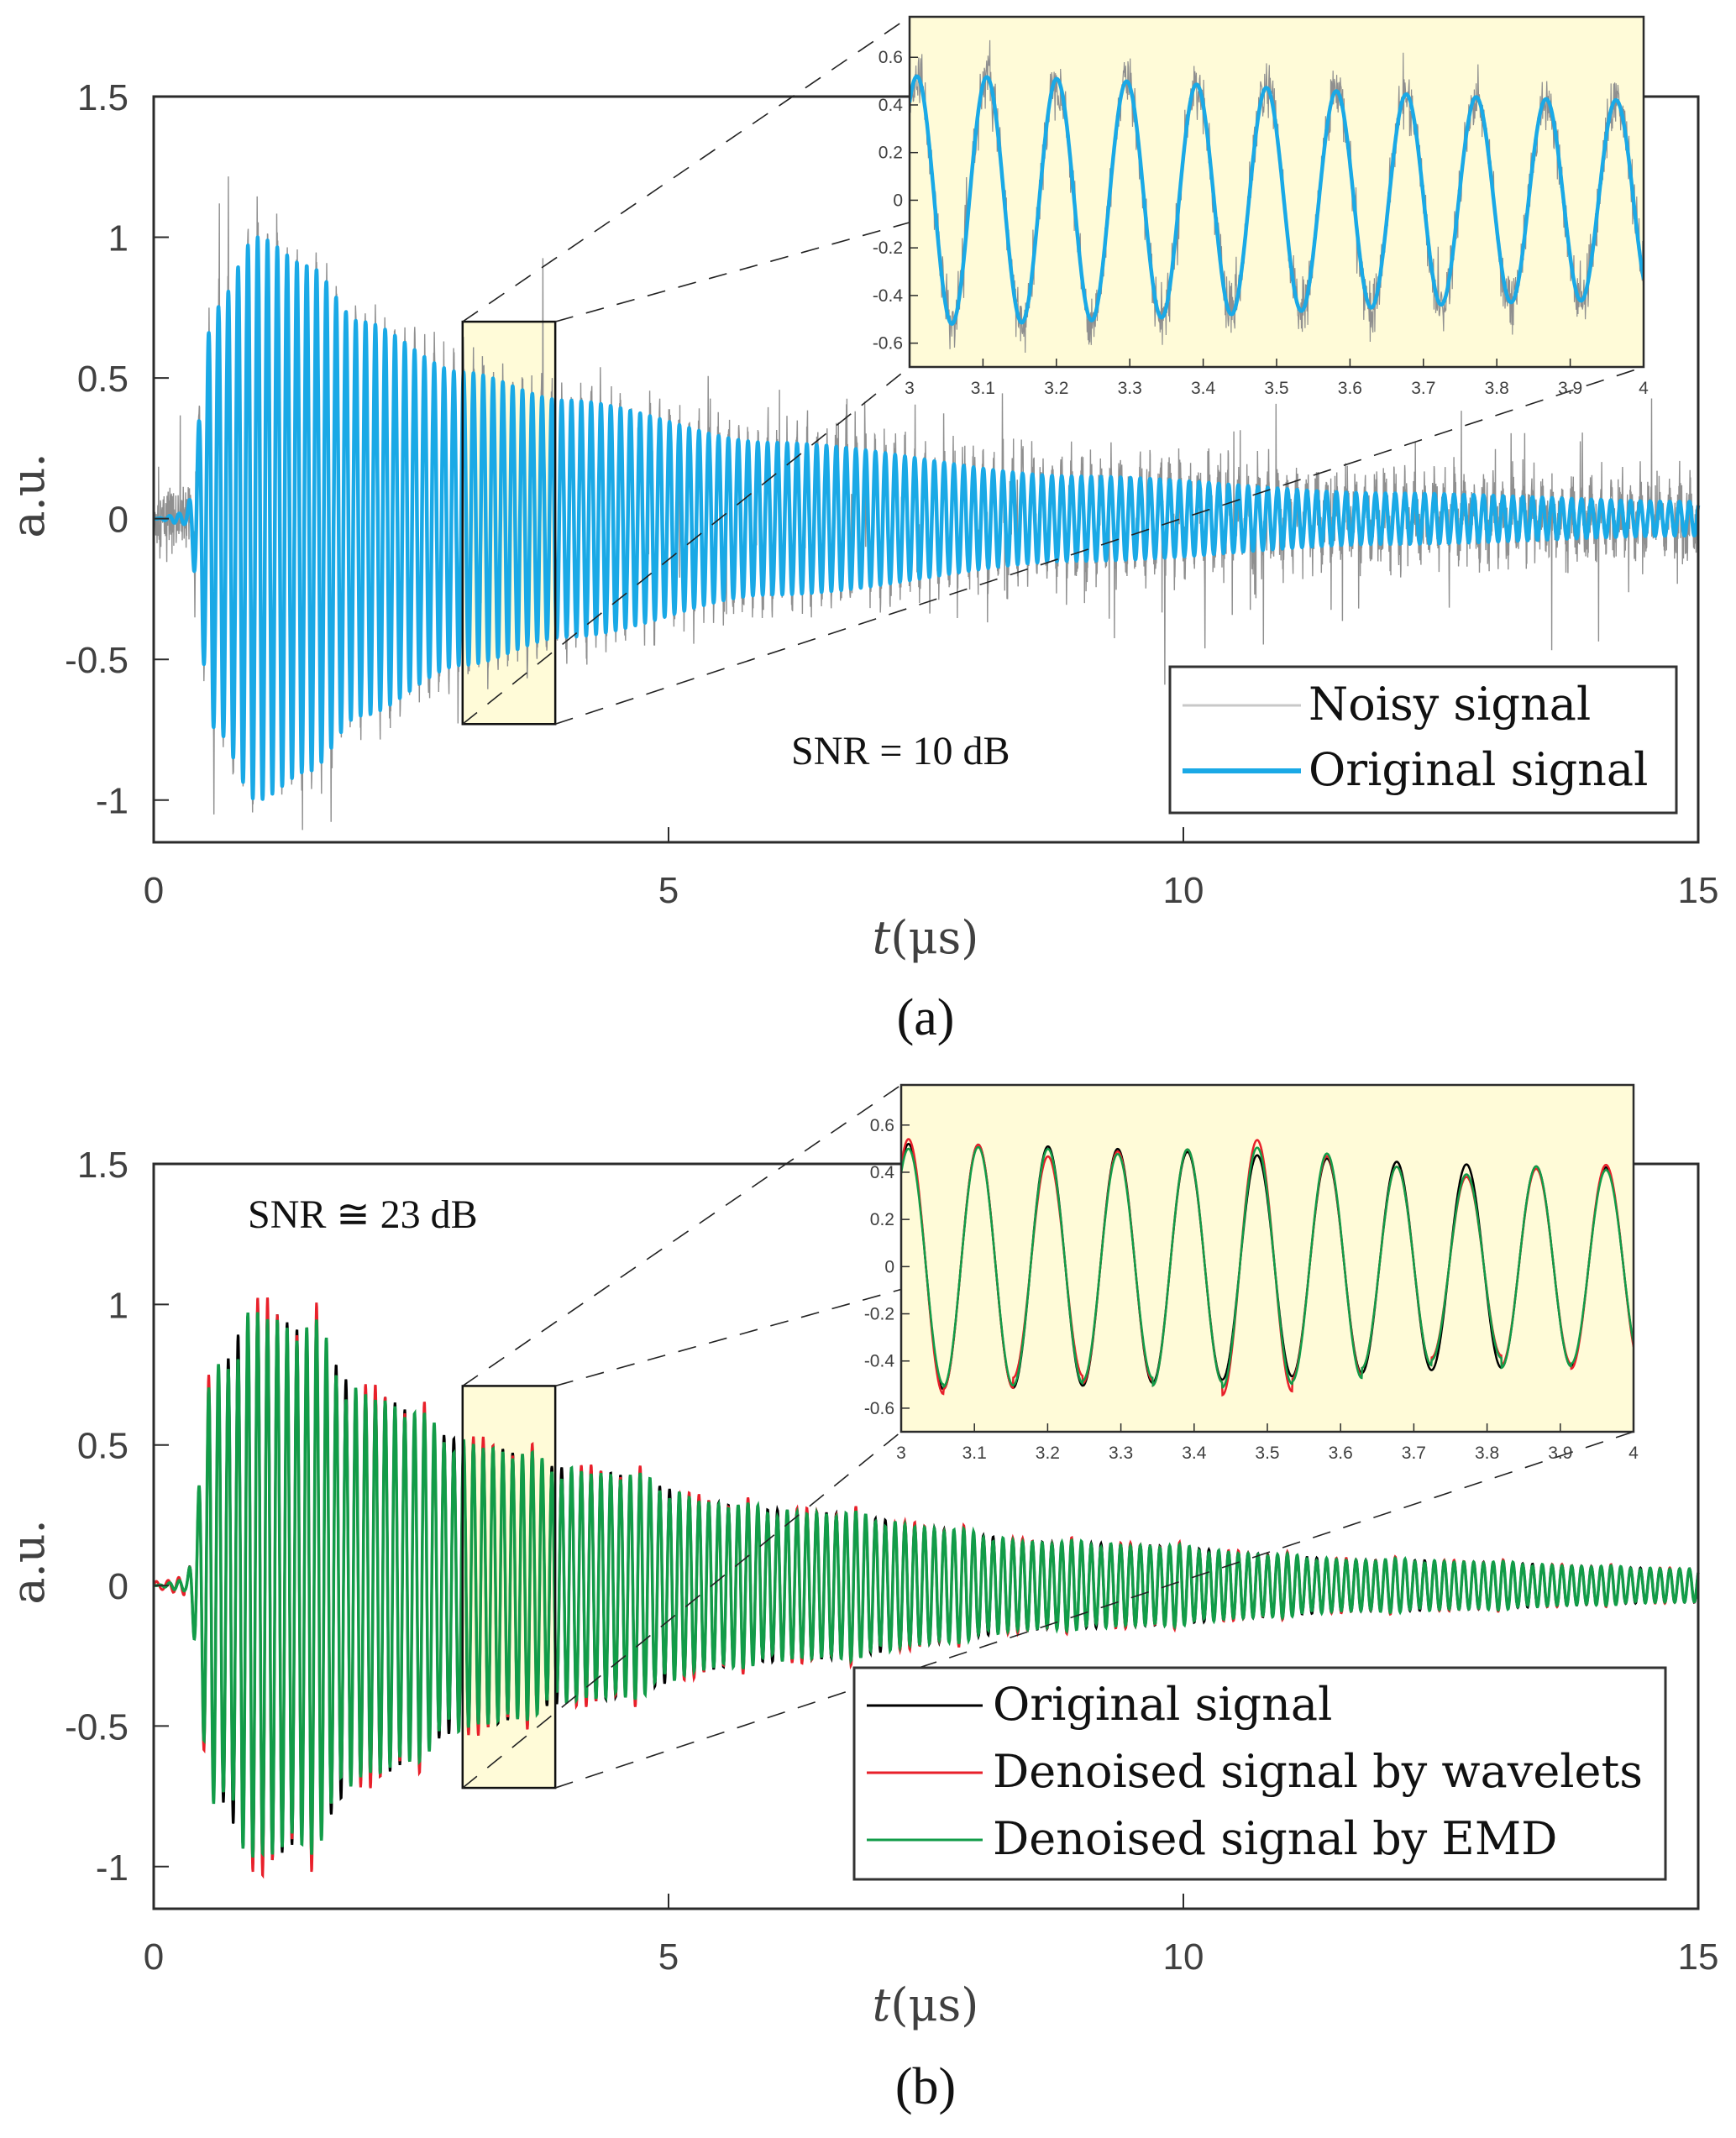  I want to click on legend-label-wavelets: Denoised signal by wavelets, so click(1318, 1771).